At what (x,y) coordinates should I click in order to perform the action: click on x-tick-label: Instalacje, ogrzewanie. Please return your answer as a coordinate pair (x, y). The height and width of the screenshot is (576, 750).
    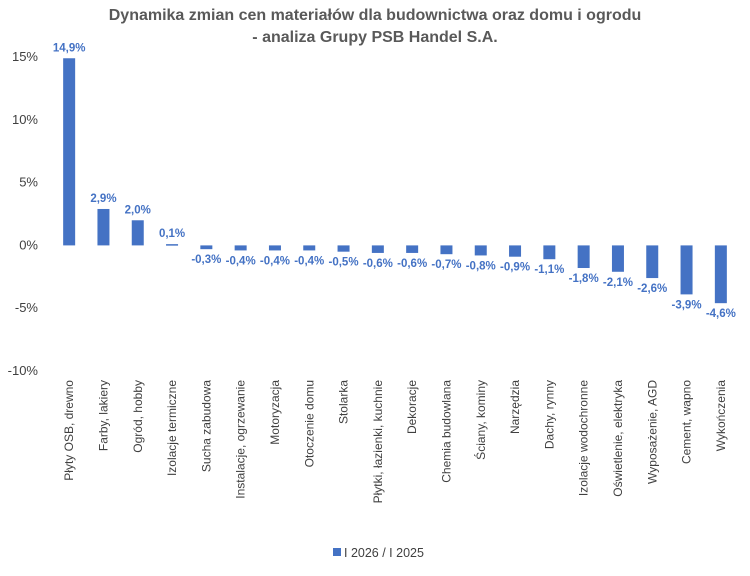
    Looking at the image, I should click on (241, 439).